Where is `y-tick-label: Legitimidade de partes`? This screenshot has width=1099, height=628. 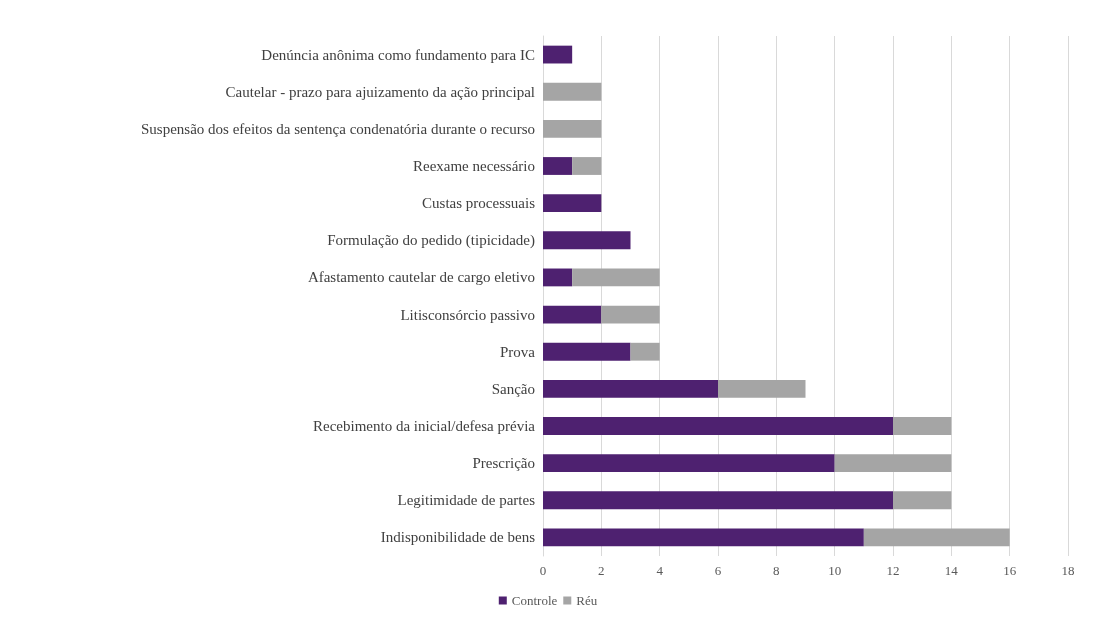 y-tick-label: Legitimidade de partes is located at coordinates (466, 500).